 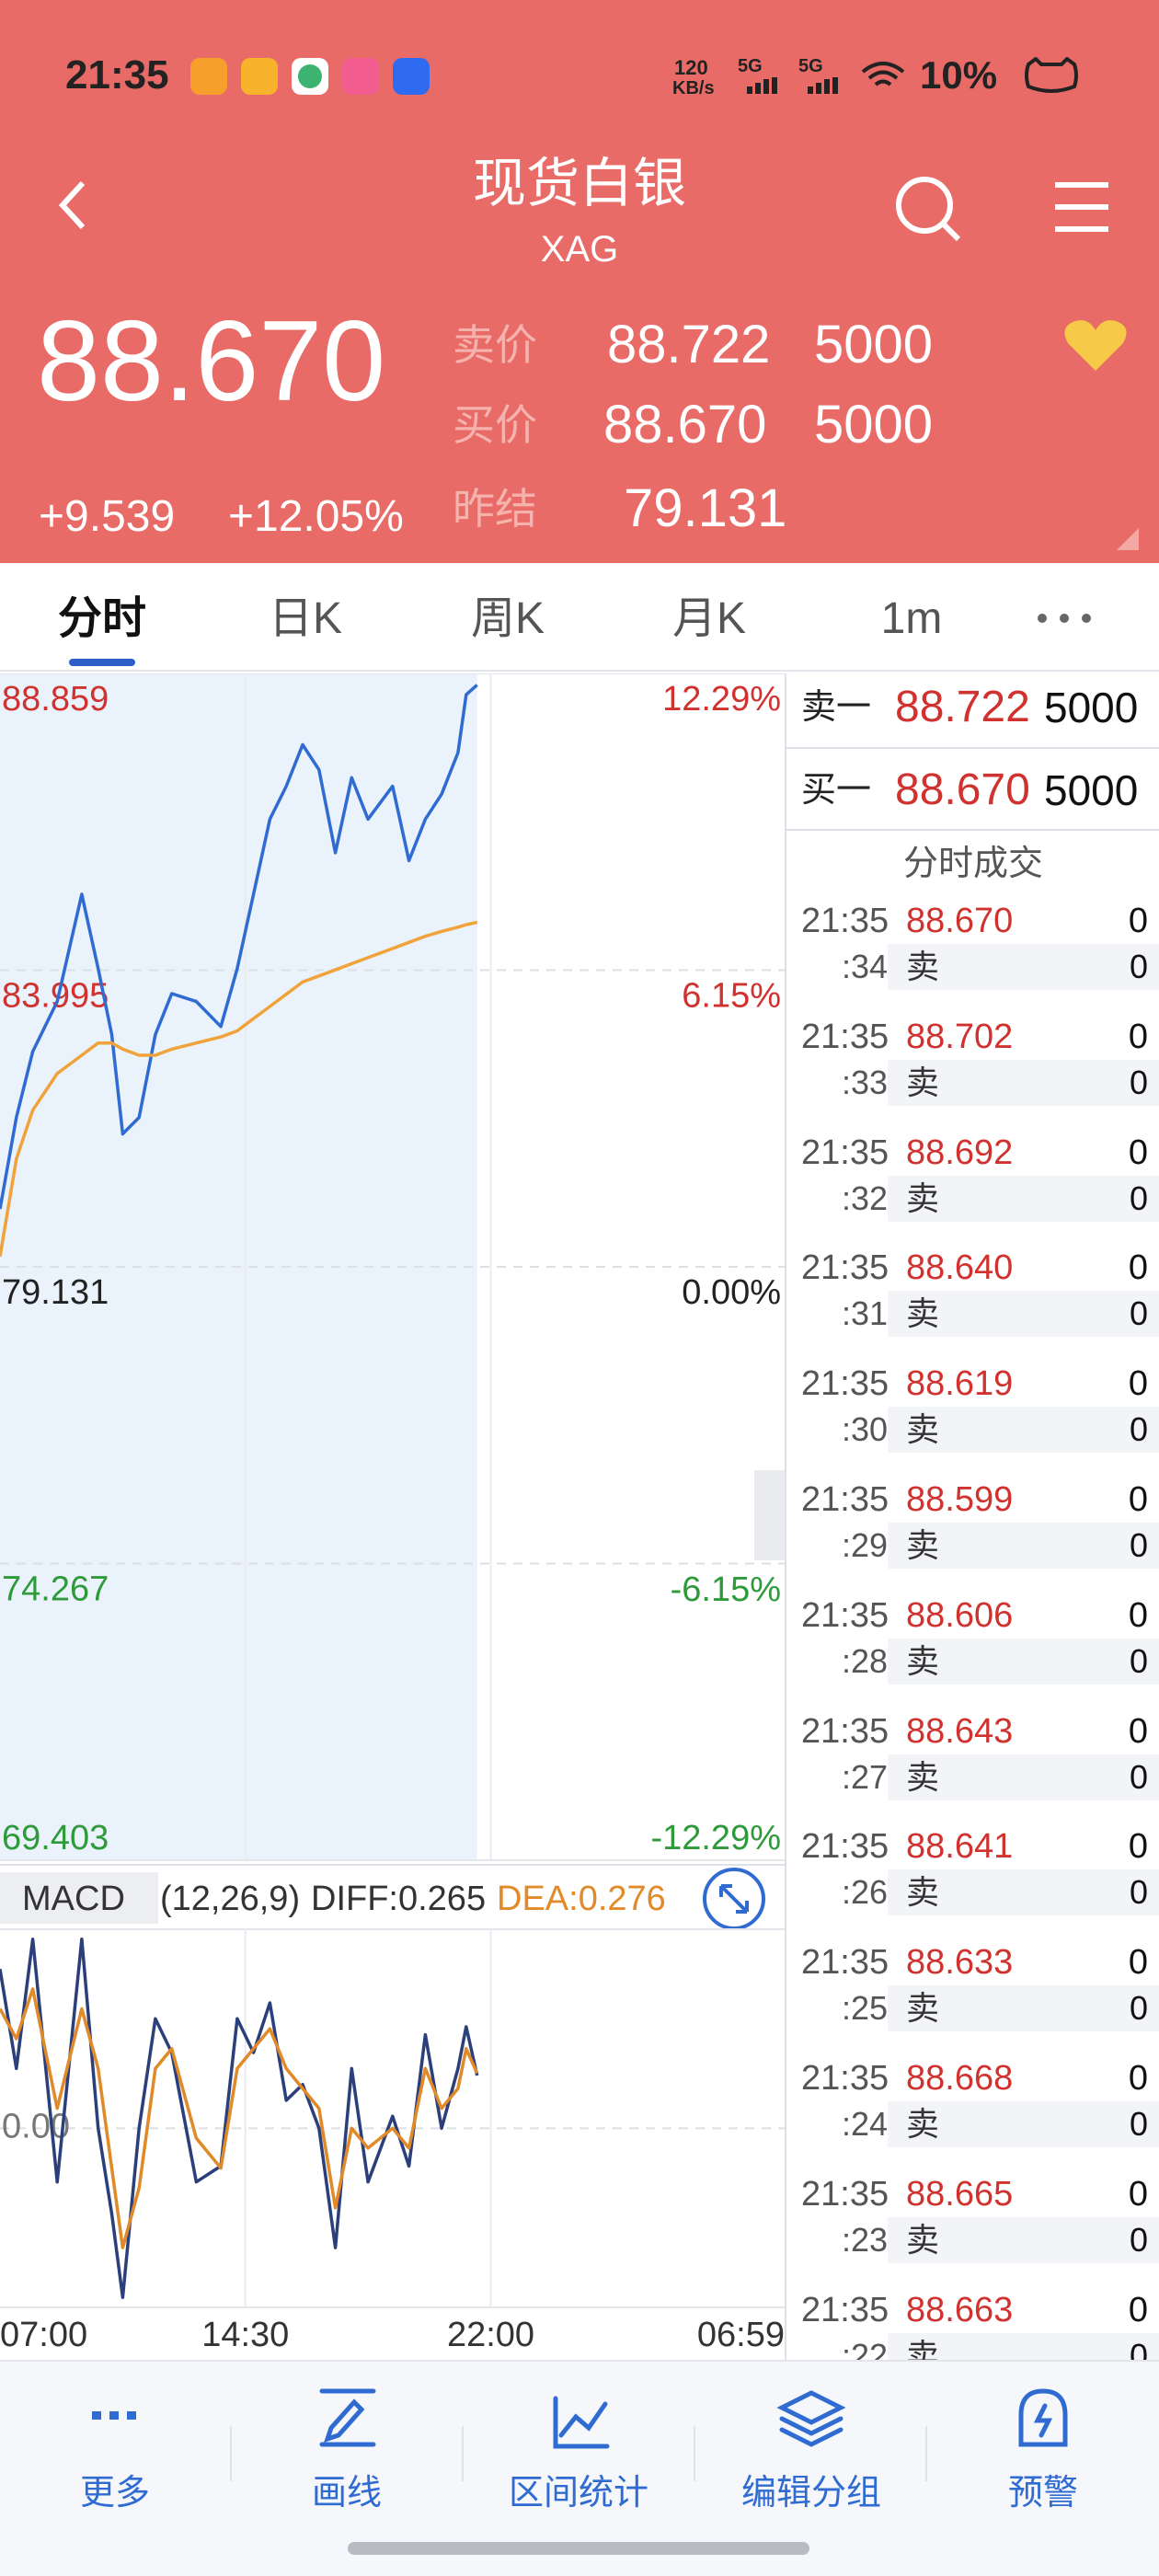 I want to click on tab-indicator, so click(x=102, y=662).